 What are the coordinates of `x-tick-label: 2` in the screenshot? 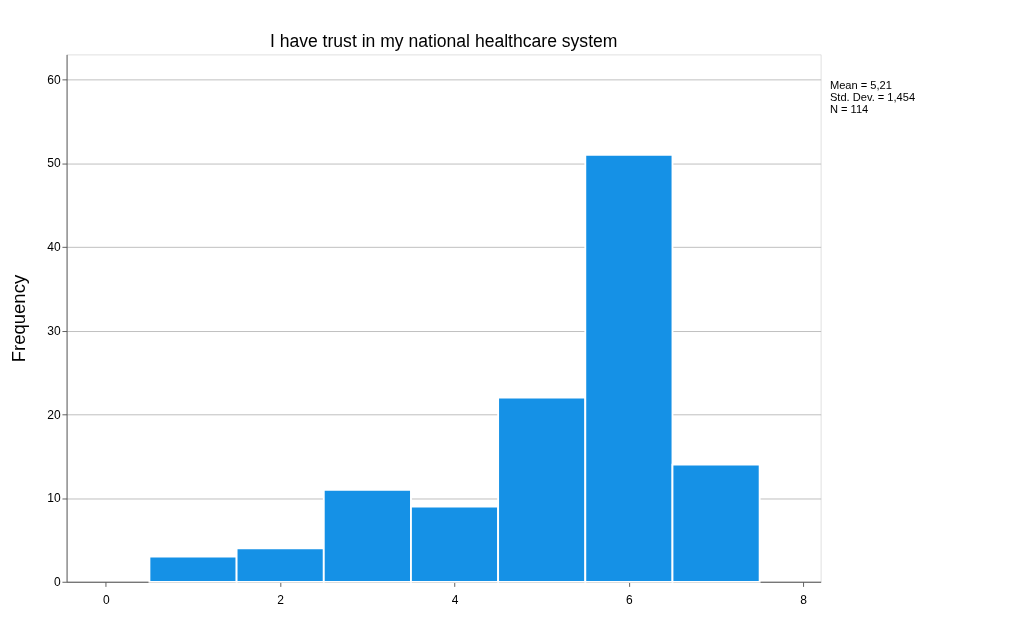 It's located at (281, 599).